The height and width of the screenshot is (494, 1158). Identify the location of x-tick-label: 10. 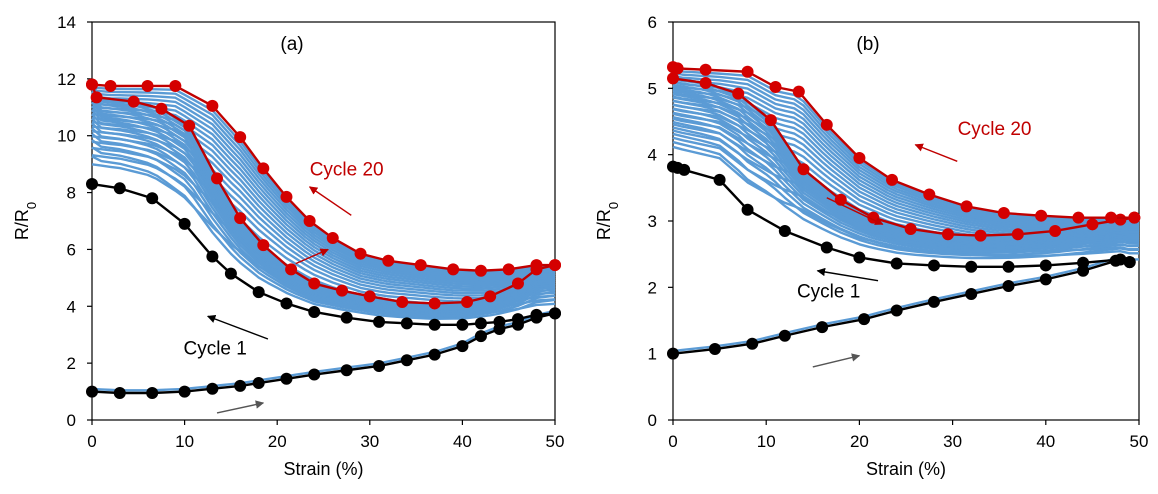
(766, 441).